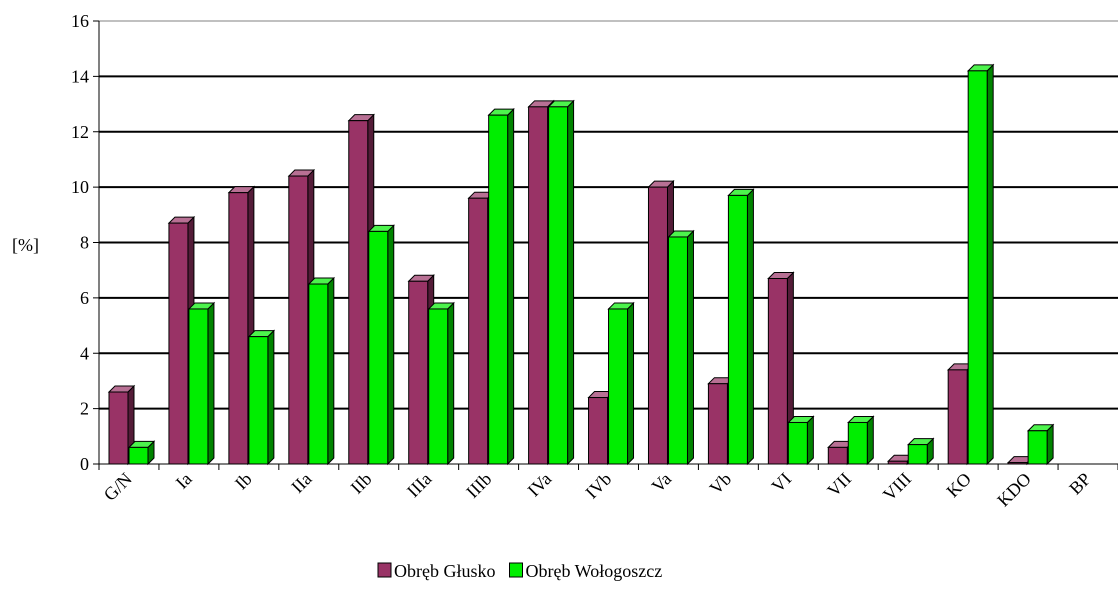 The width and height of the screenshot is (1118, 599). I want to click on x-tick-label: KDO, so click(1014, 490).